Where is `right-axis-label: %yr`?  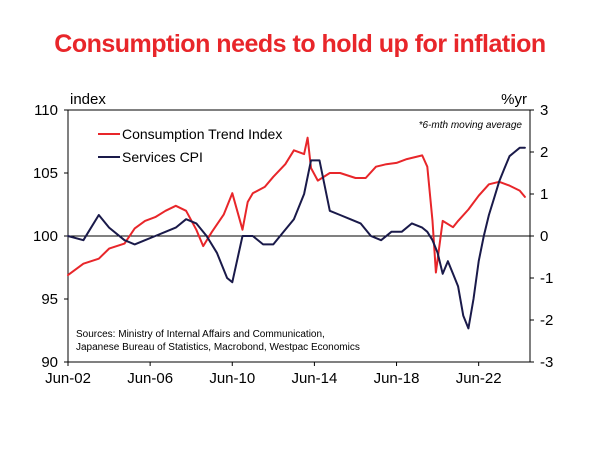 right-axis-label: %yr is located at coordinates (514, 99).